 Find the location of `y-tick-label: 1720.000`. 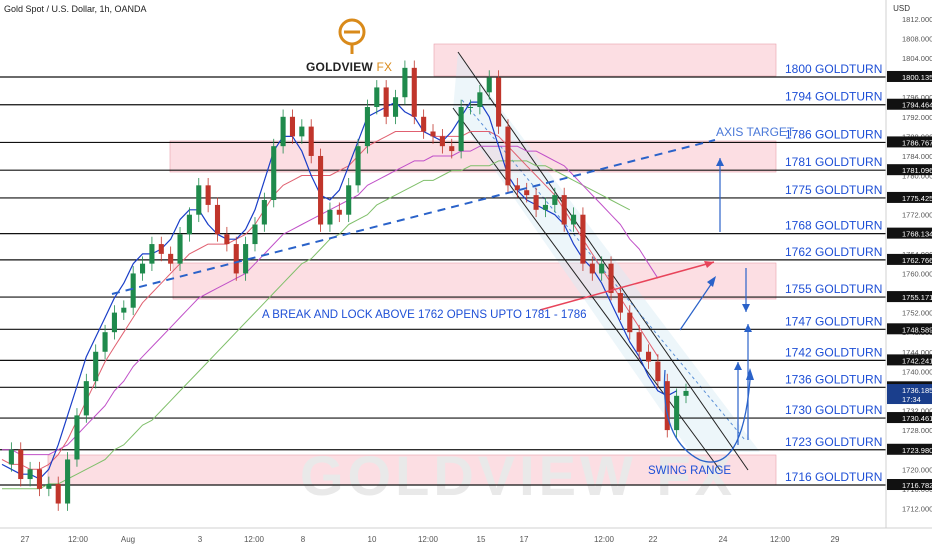

y-tick-label: 1720.000 is located at coordinates (917, 469).